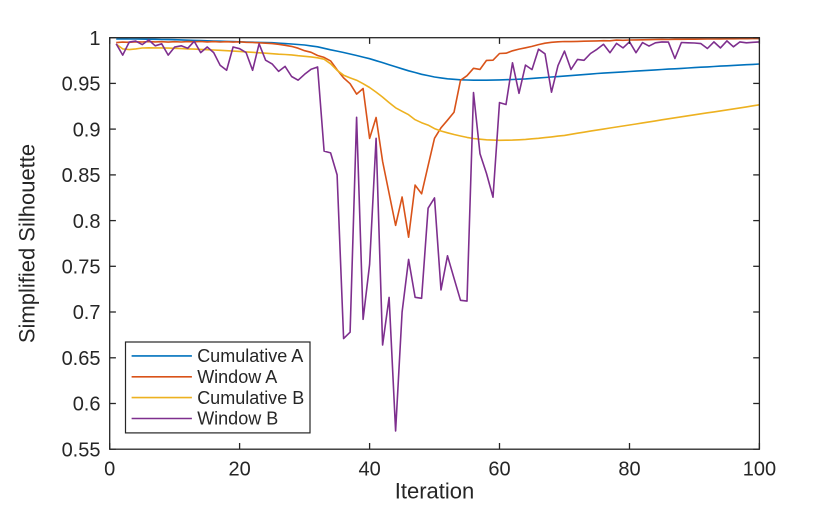 This screenshot has height=511, width=840. I want to click on svg-text: 0.85, so click(81, 176).